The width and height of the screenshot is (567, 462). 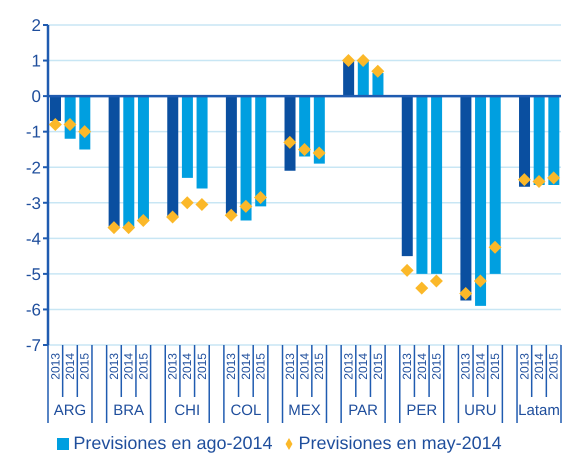 I want to click on text: COL, so click(x=246, y=410).